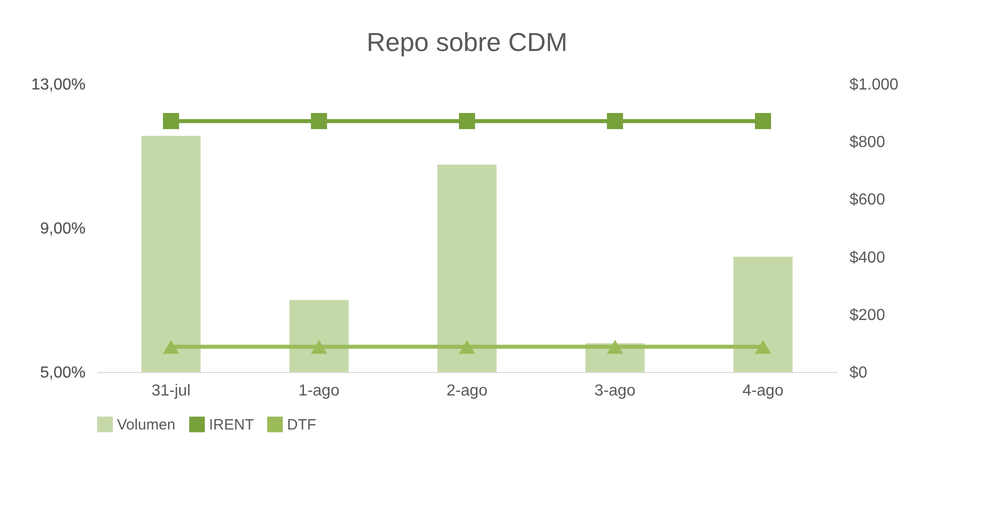  What do you see at coordinates (231, 425) in the screenshot?
I see `legend-label: IRENT` at bounding box center [231, 425].